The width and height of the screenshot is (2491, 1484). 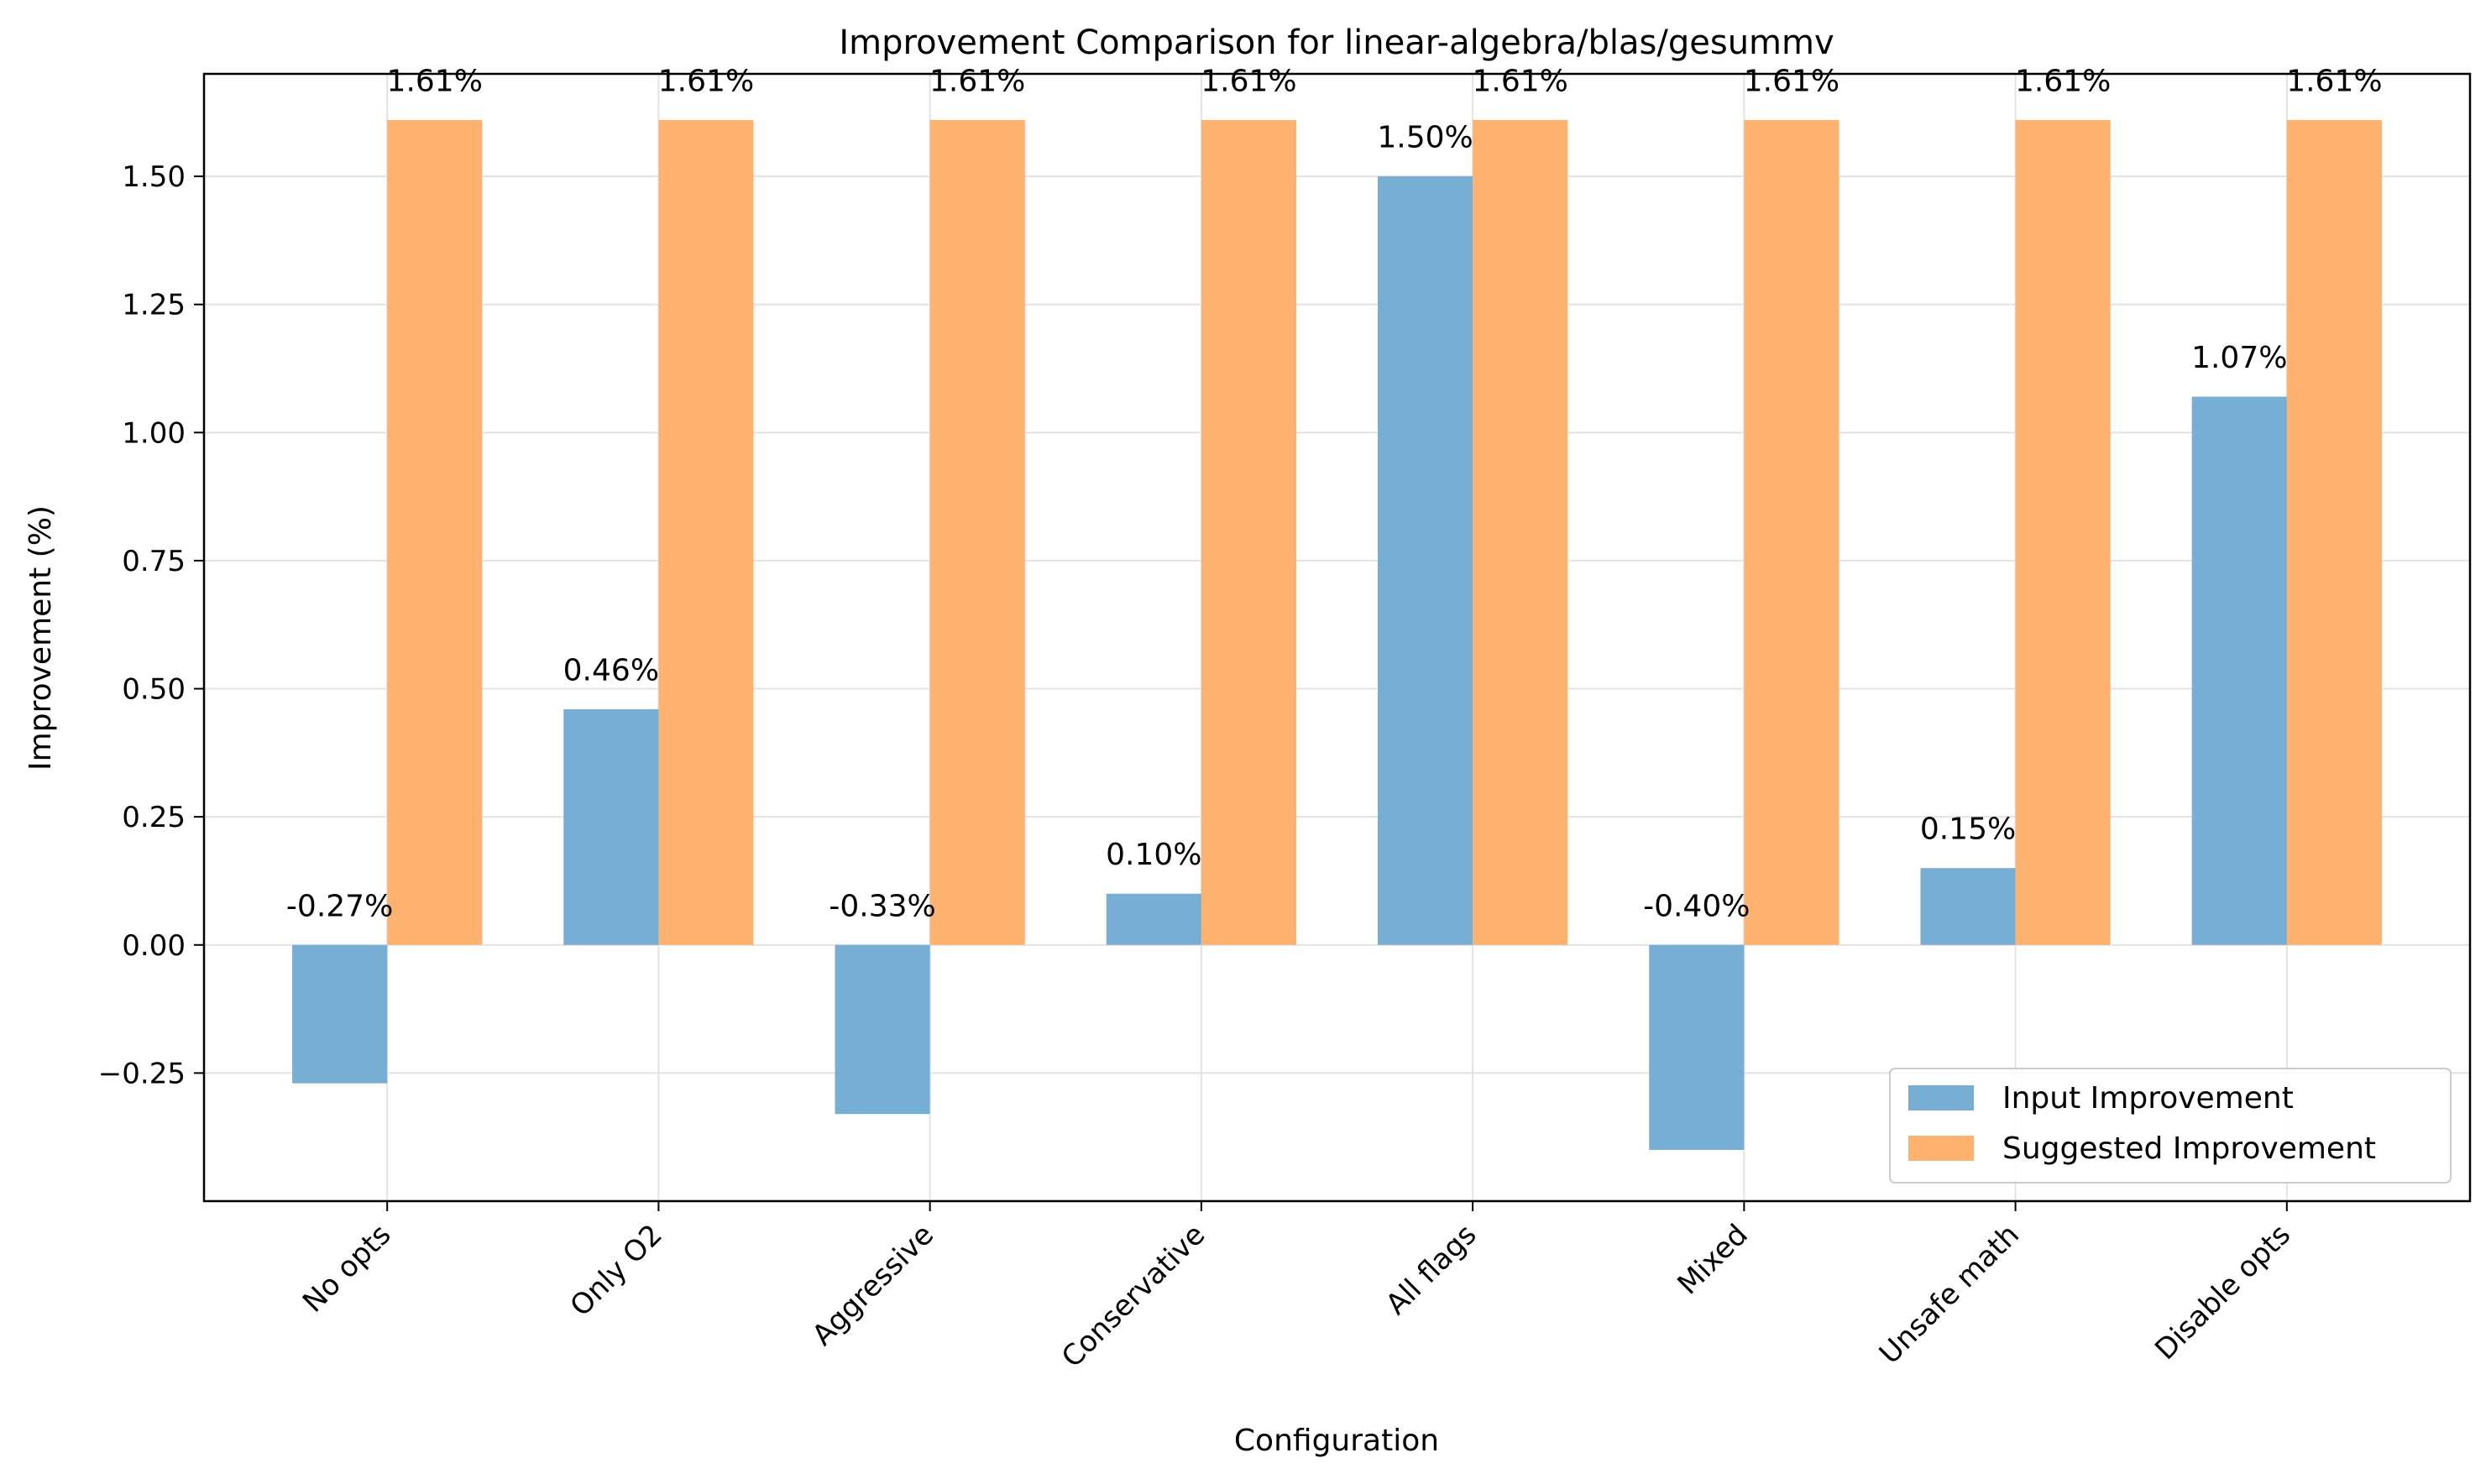 I want to click on bar-value-label: 1.50%, so click(x=1425, y=138).